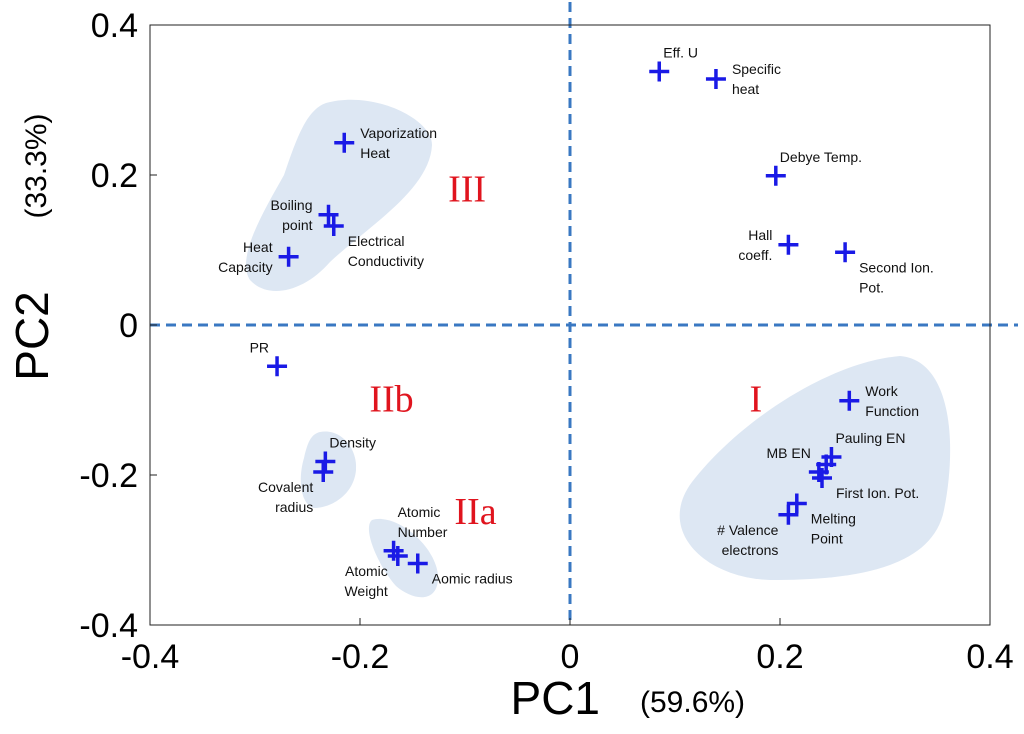 This screenshot has width=1024, height=734. I want to click on data-point: PR, so click(269, 358).